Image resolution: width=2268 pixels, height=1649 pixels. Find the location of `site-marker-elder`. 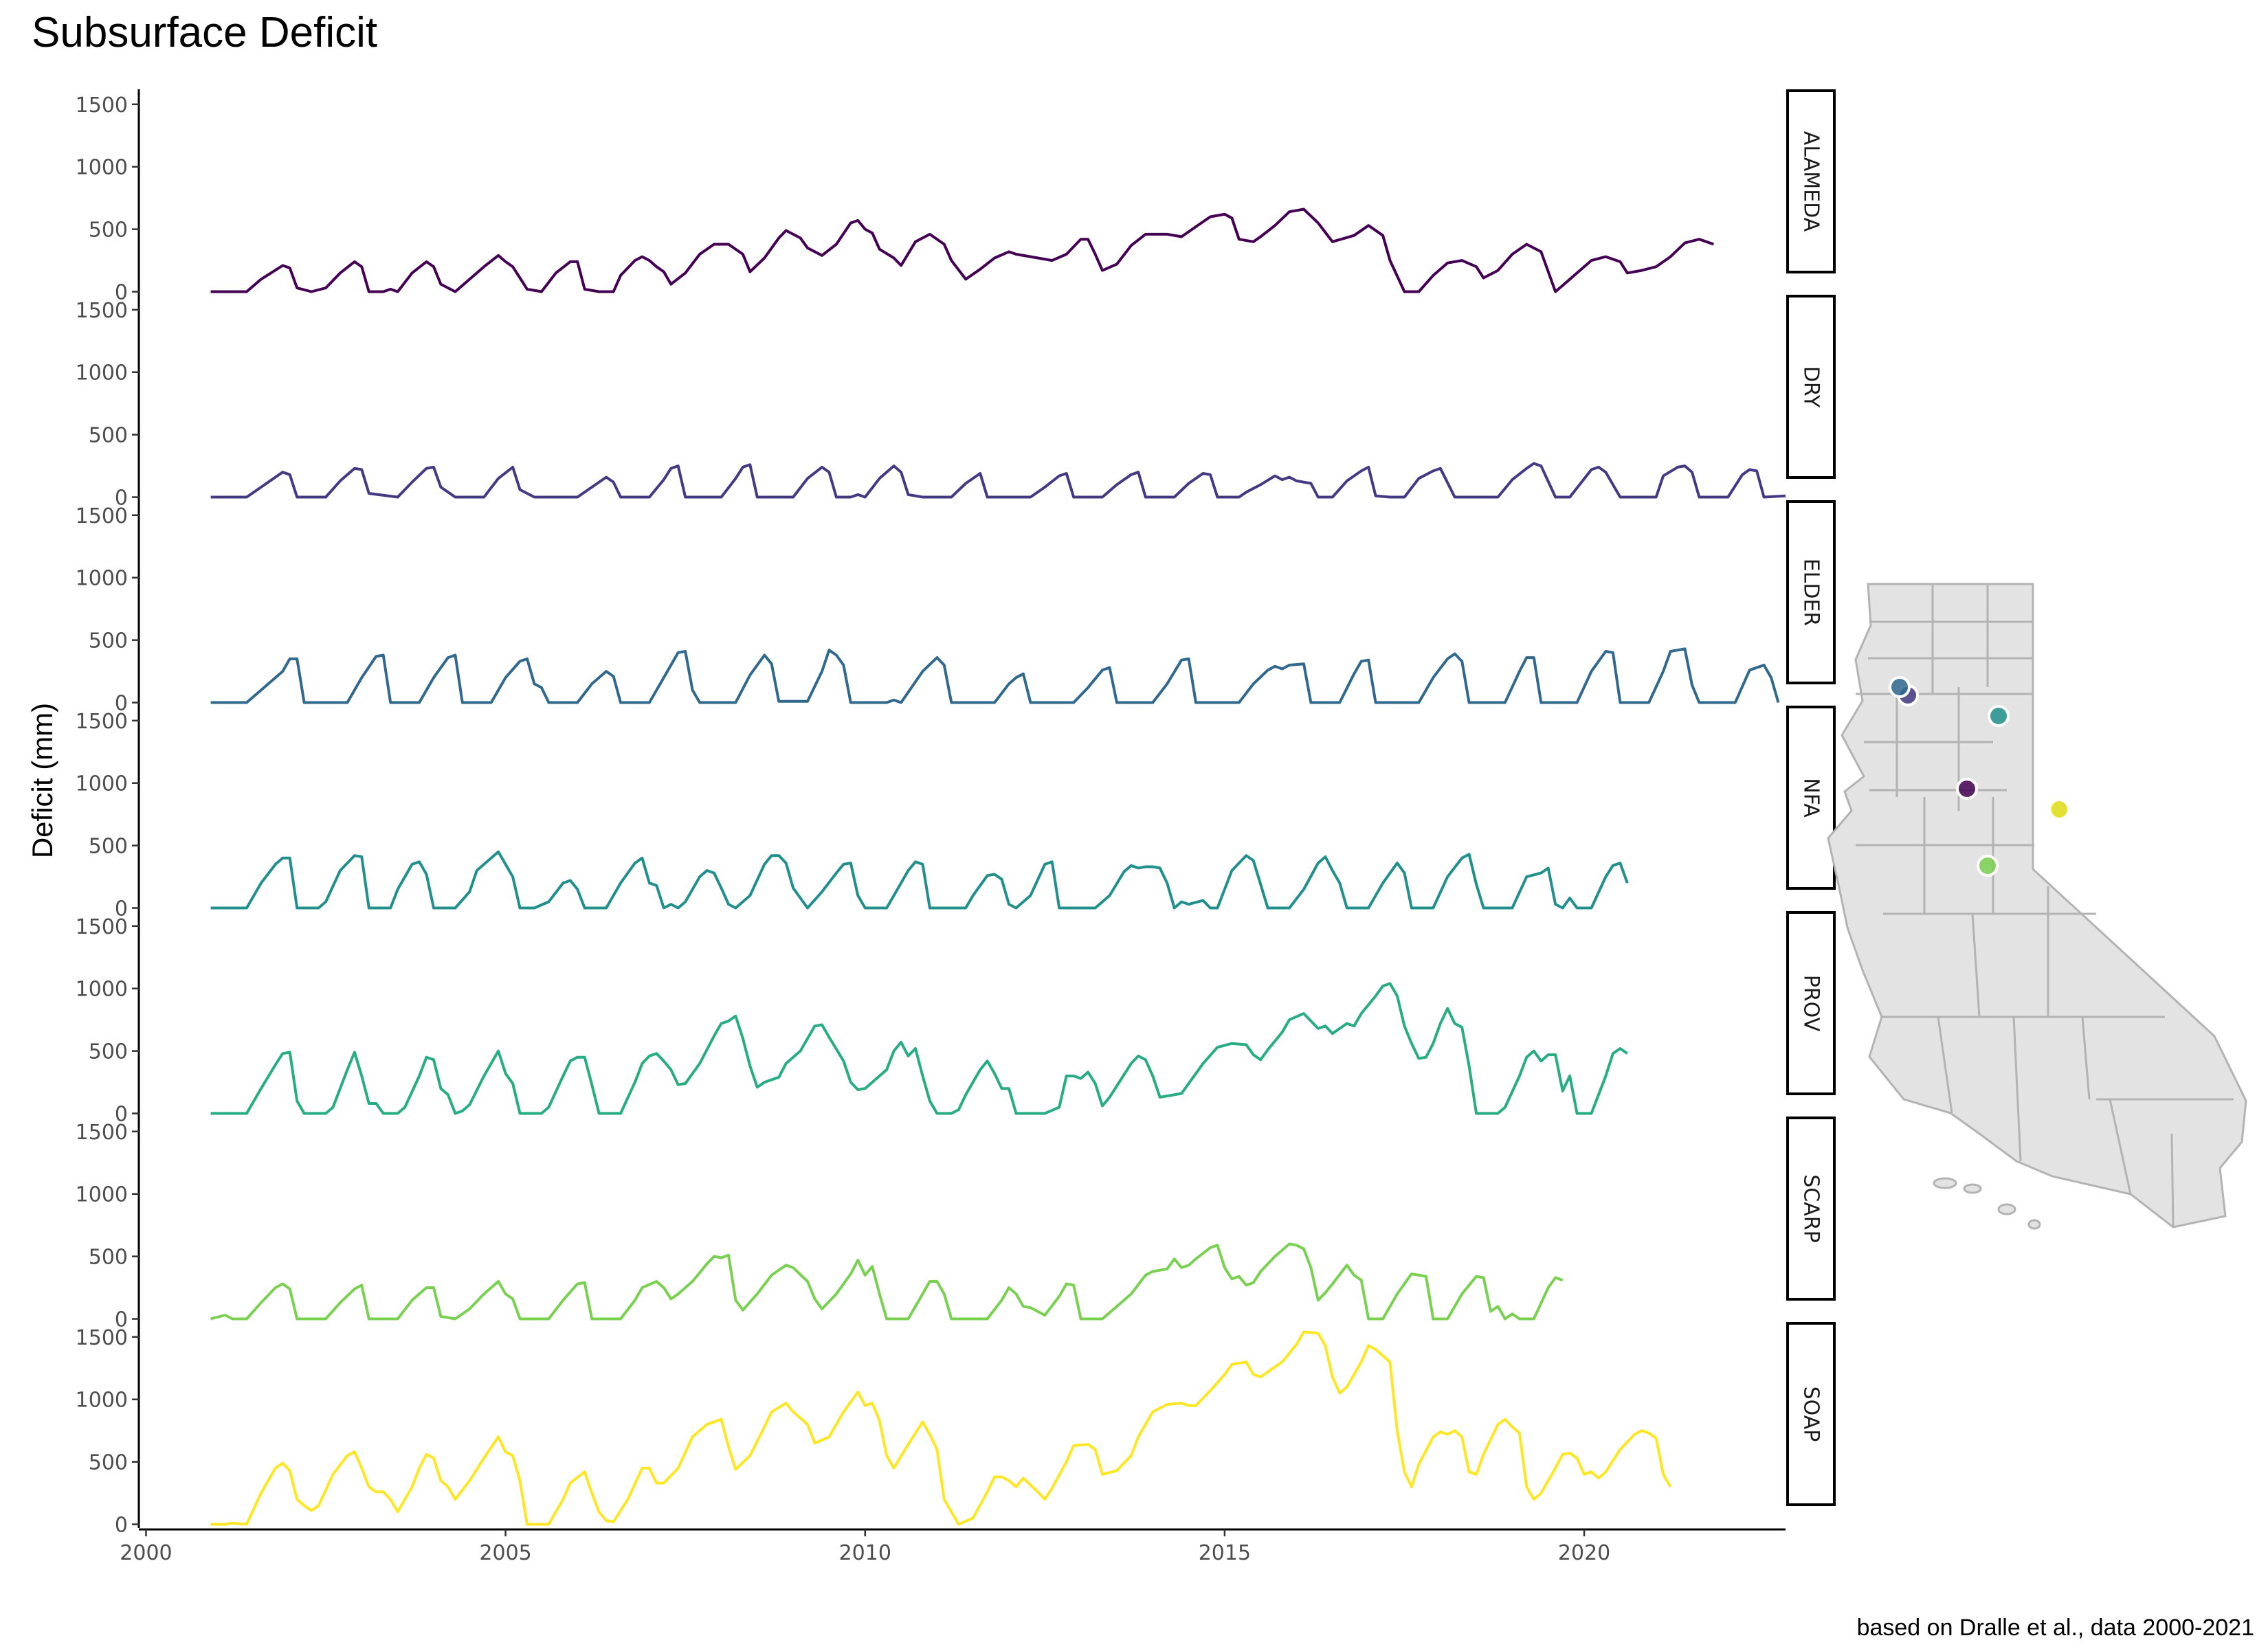

site-marker-elder is located at coordinates (1900, 687).